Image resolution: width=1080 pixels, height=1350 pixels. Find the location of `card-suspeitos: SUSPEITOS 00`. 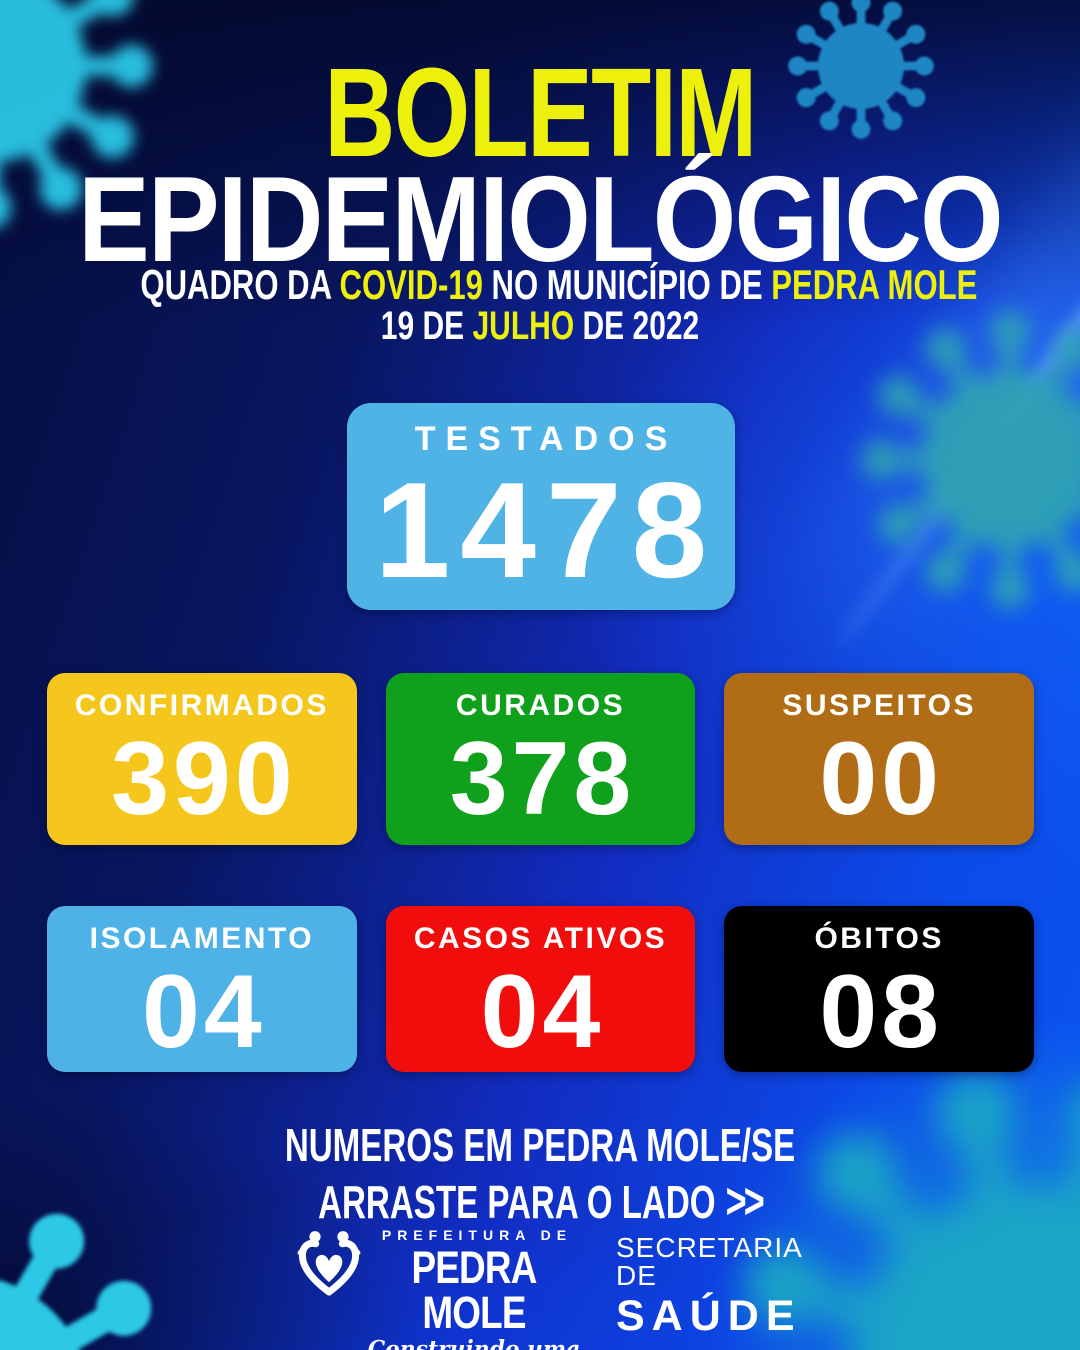

card-suspeitos: SUSPEITOS 00 is located at coordinates (879, 759).